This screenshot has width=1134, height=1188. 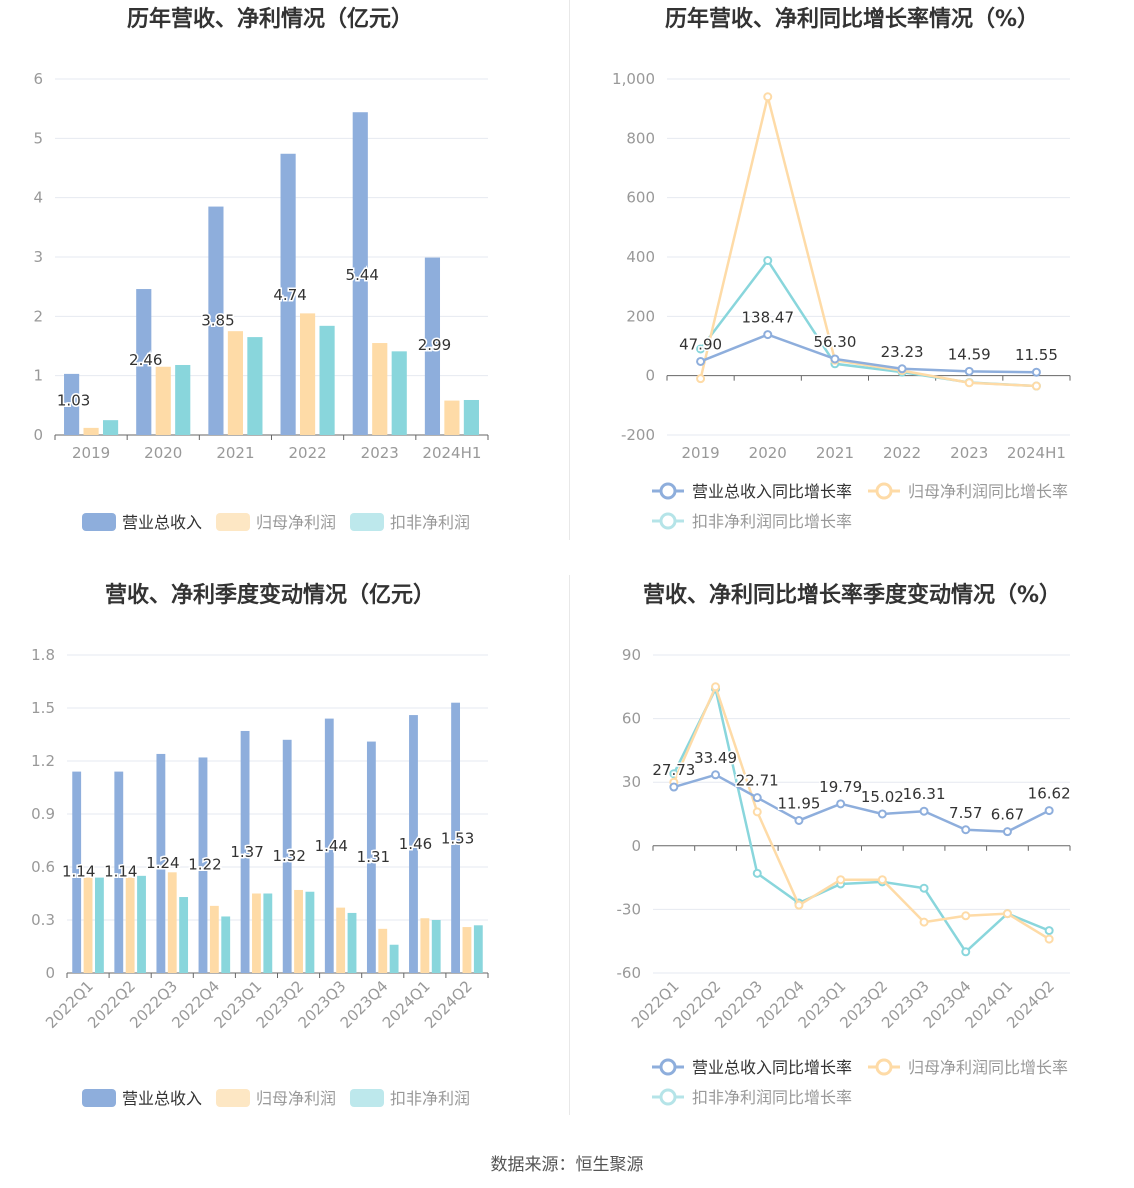 What do you see at coordinates (629, 909) in the screenshot?
I see `y-tick-label: -30` at bounding box center [629, 909].